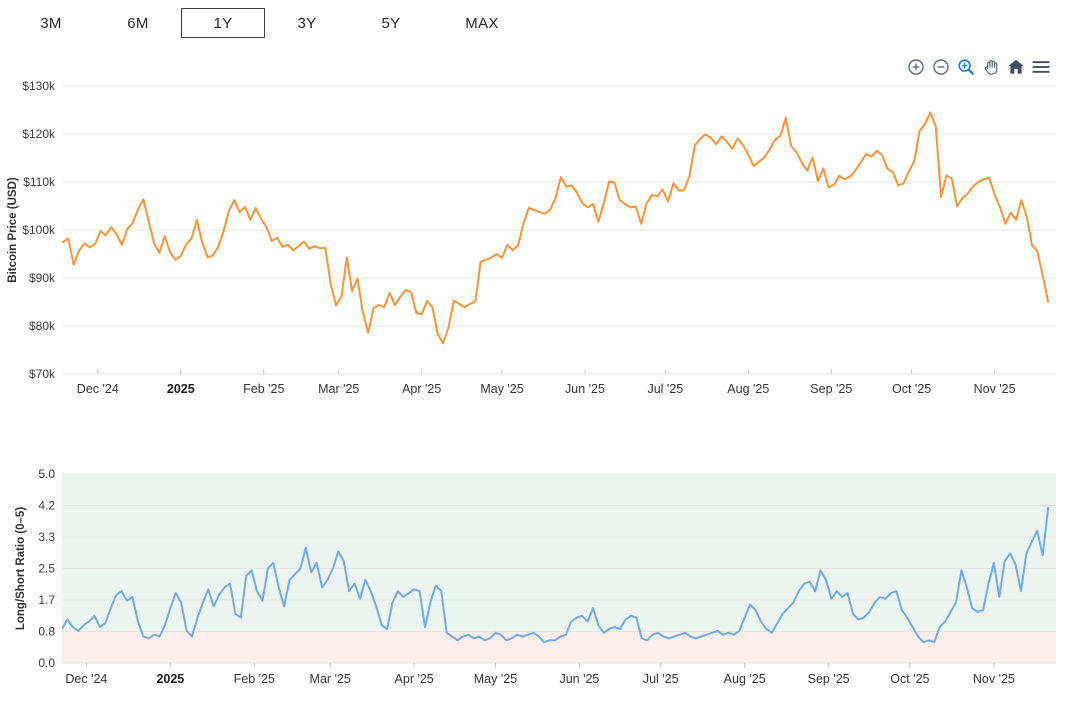 This screenshot has width=1067, height=706. What do you see at coordinates (51, 23) in the screenshot?
I see `range-button-3m: 3M` at bounding box center [51, 23].